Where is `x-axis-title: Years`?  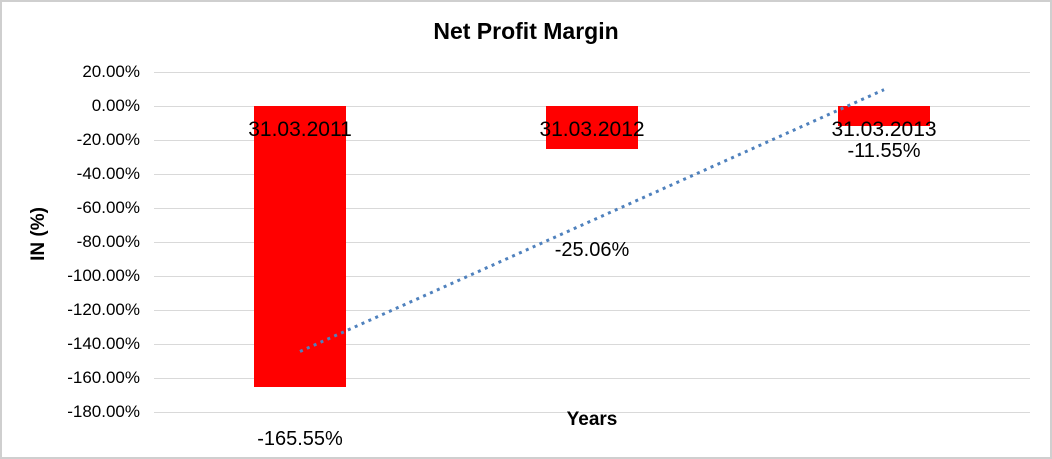 x-axis-title: Years is located at coordinates (592, 419).